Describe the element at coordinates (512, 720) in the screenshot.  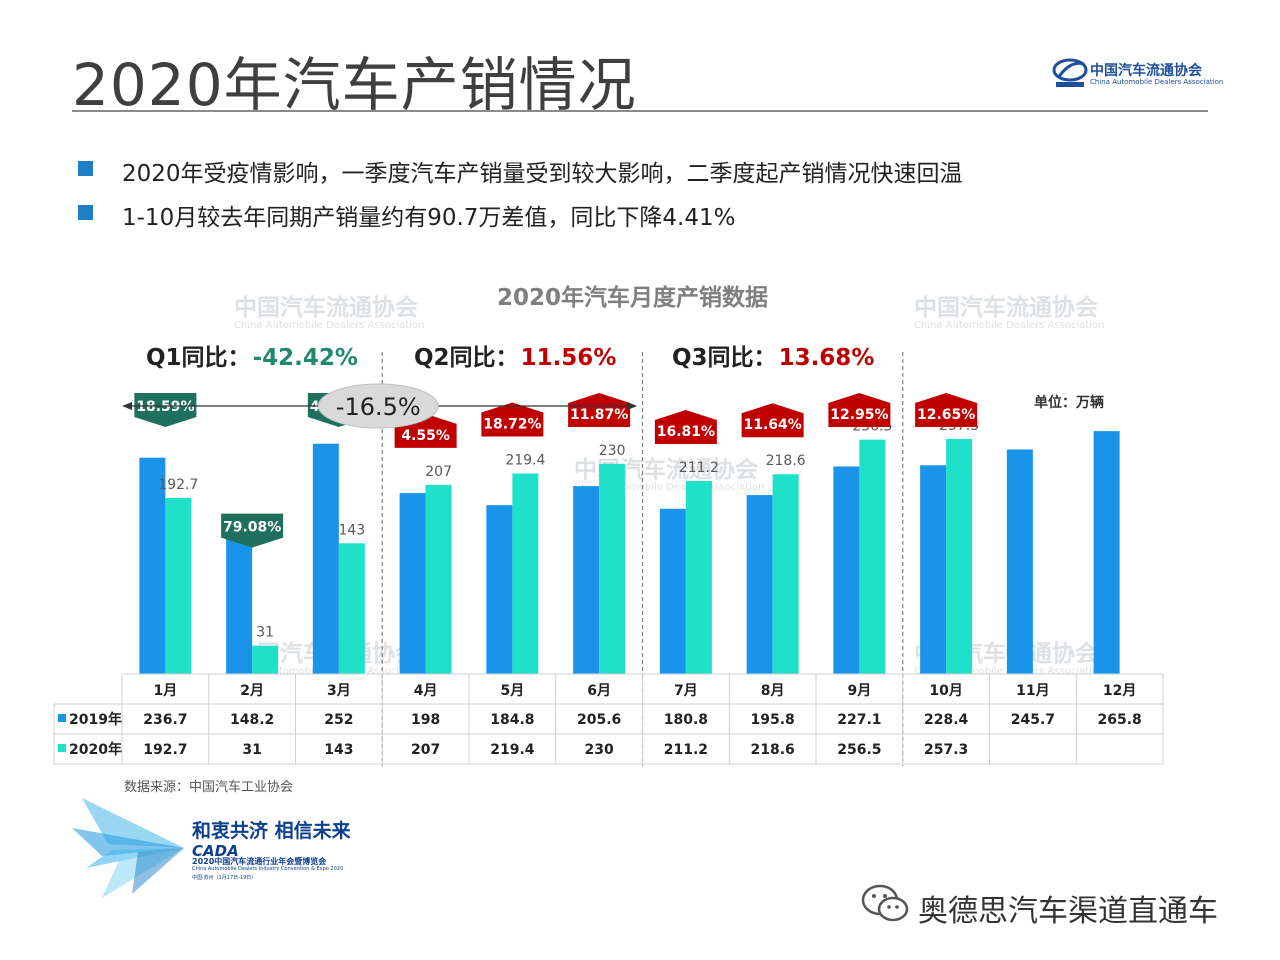
I see `table-cell-2019: 184.8` at that location.